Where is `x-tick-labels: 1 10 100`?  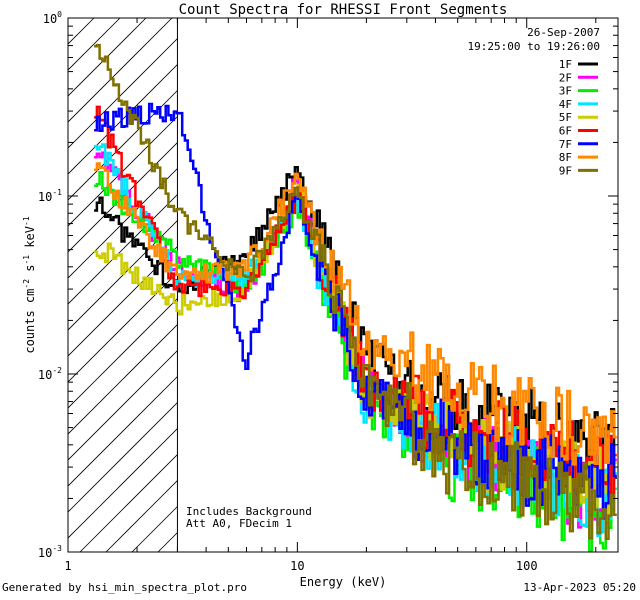 x-tick-labels: 1 10 100 is located at coordinates (300, 566).